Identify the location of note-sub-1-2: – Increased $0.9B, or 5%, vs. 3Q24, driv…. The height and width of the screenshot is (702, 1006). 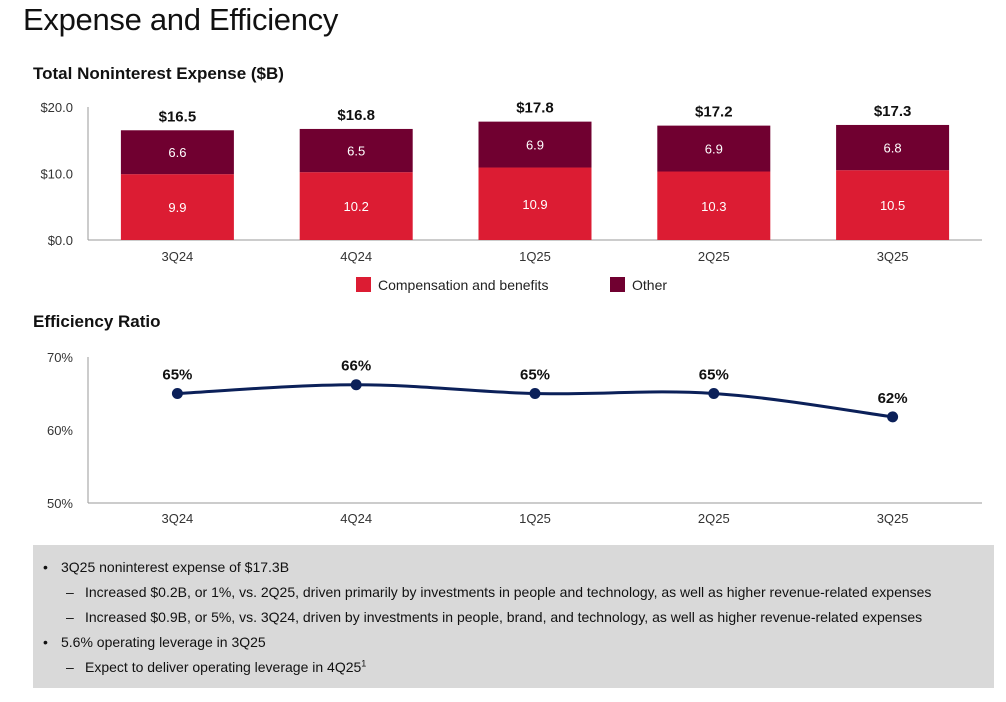
(513, 620).